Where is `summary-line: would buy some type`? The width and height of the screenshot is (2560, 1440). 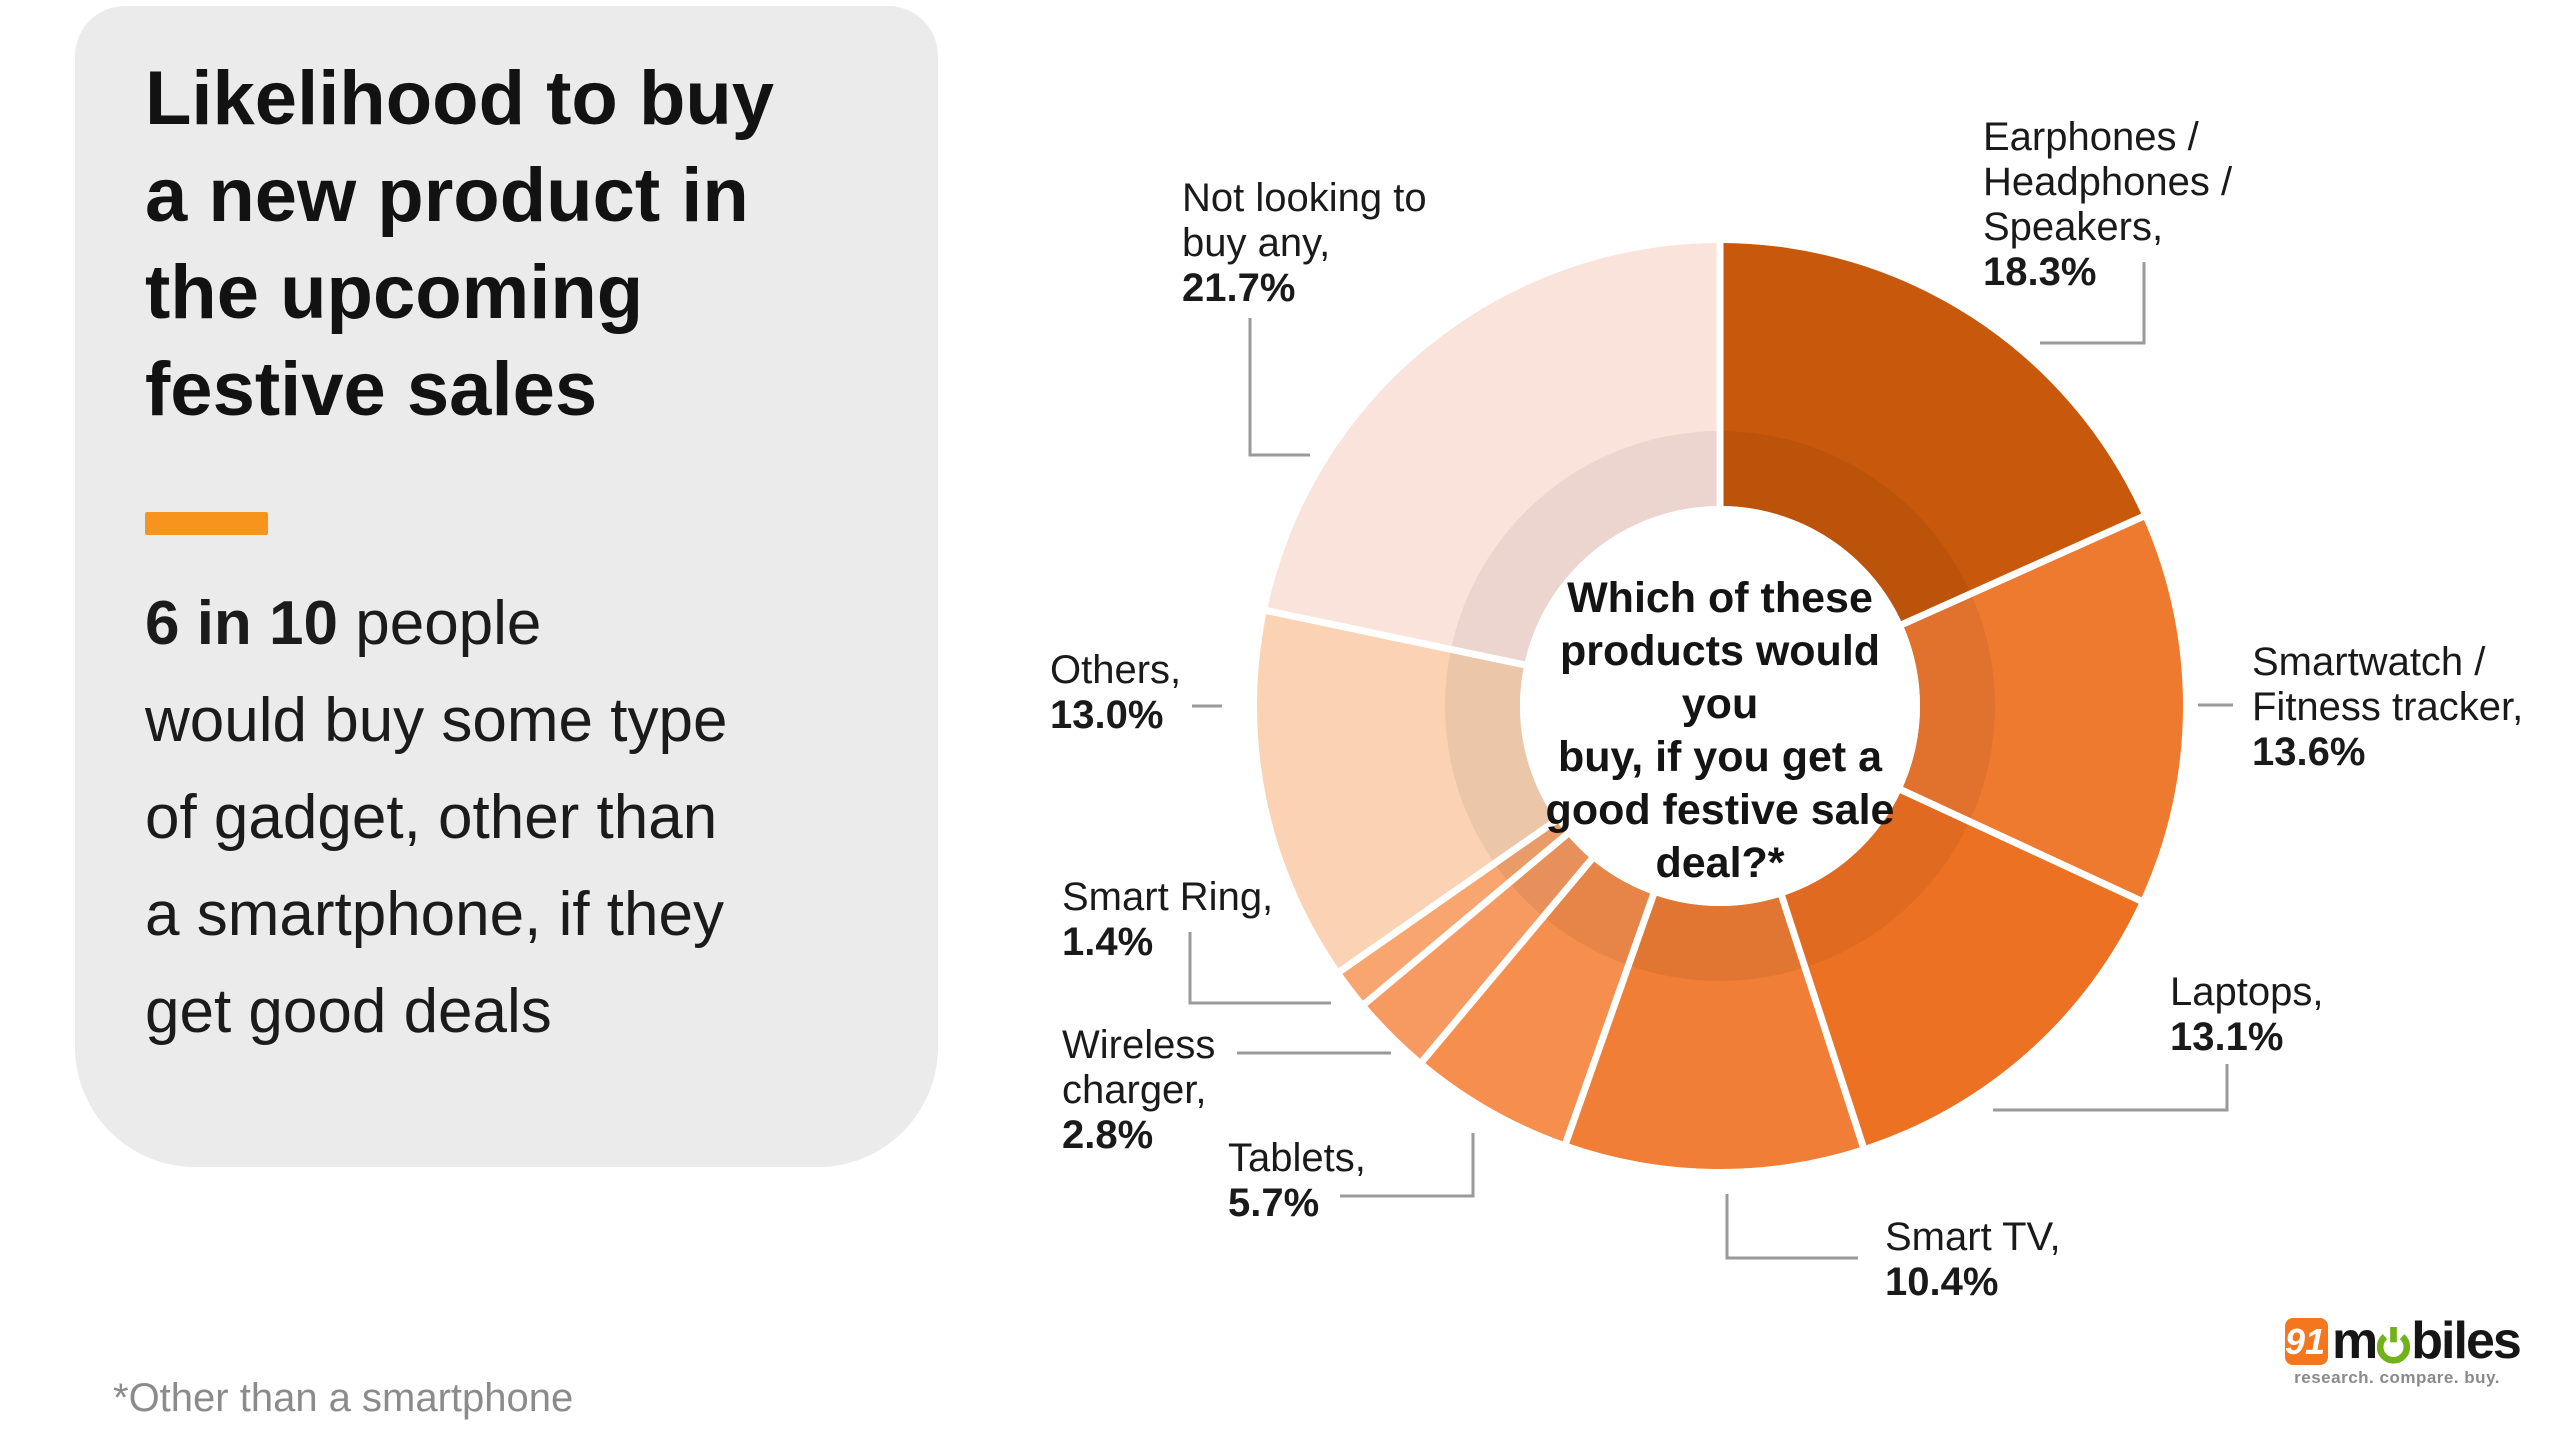 summary-line: would buy some type is located at coordinates (436, 720).